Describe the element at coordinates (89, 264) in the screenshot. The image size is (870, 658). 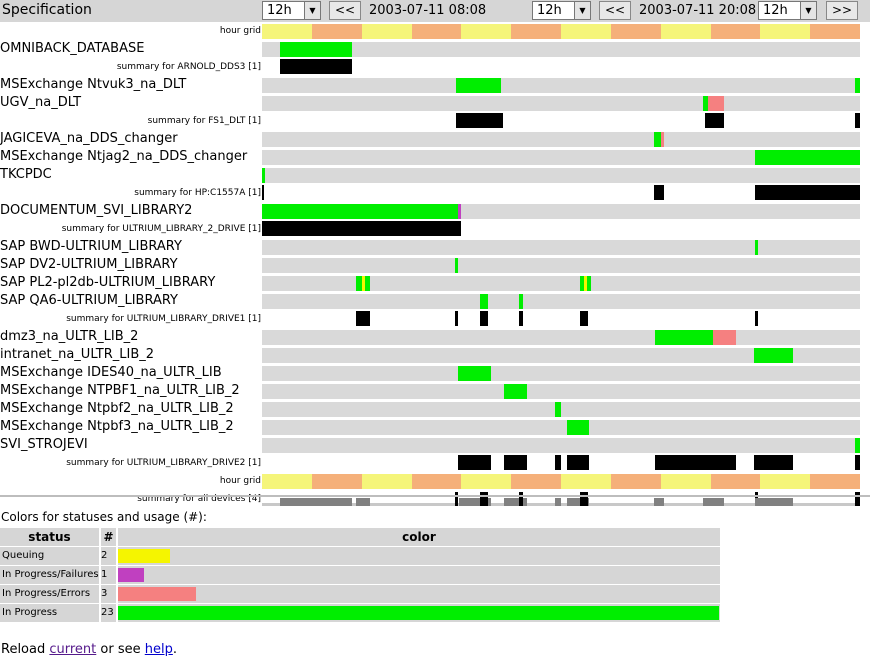
I see `device-label: SAP DV2-ULTRIUM_LIBRARY` at that location.